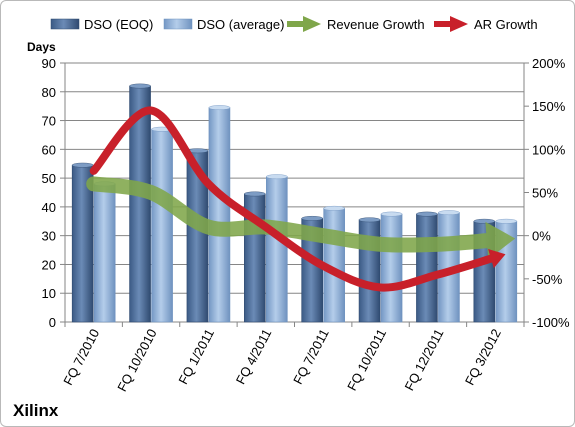 The width and height of the screenshot is (575, 427). I want to click on brand-label: Xilinx, so click(36, 410).